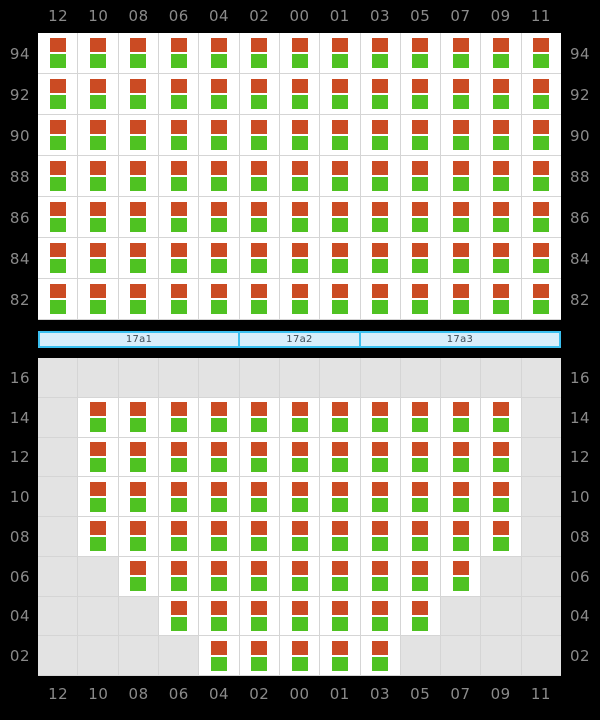  I want to click on band-segment-17a3: 17a3, so click(459, 339).